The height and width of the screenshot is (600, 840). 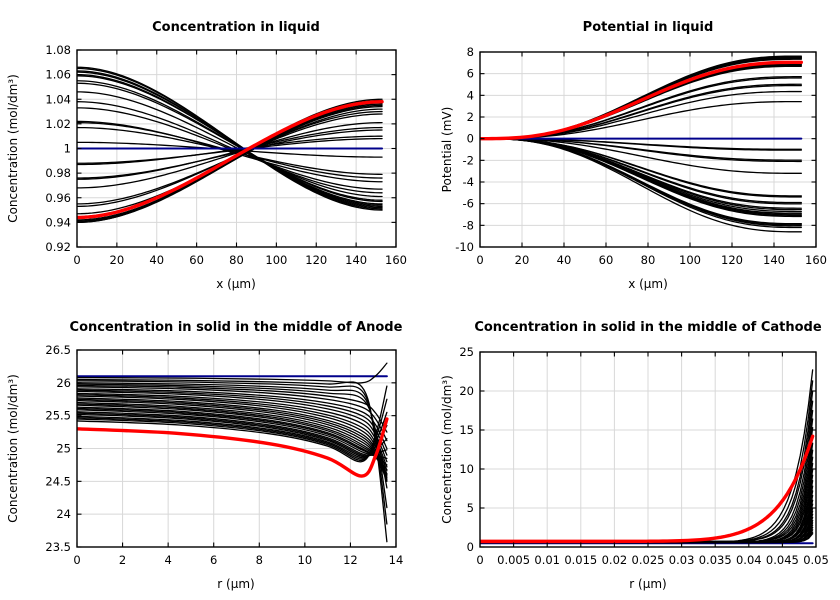 I want to click on x-tick-label: 0.05, so click(x=816, y=560).